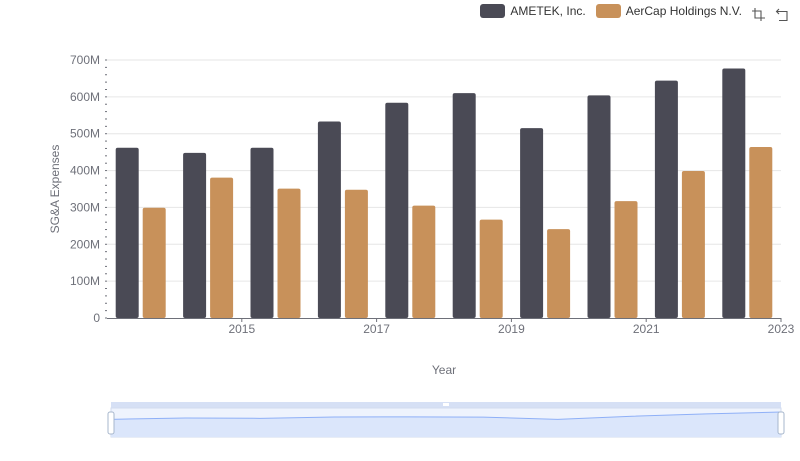 The height and width of the screenshot is (461, 800). Describe the element at coordinates (493, 11) in the screenshot. I see `legend-swatch-ametek` at that location.